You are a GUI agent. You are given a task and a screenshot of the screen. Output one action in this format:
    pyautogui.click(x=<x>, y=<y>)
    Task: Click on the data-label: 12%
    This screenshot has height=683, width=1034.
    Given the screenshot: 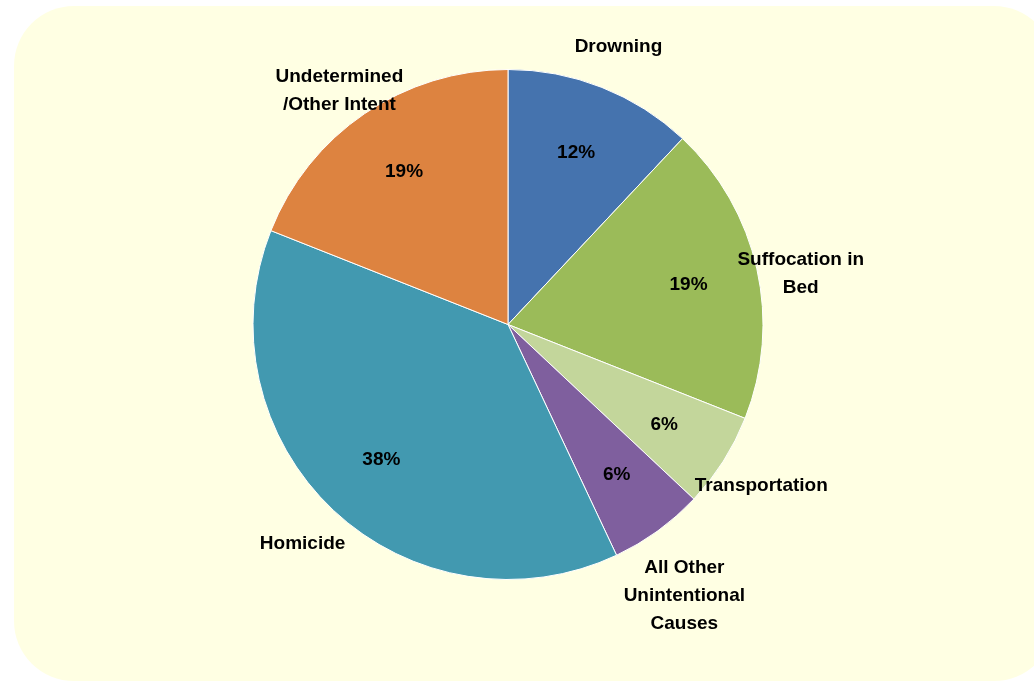 What is the action you would take?
    pyautogui.click(x=576, y=152)
    